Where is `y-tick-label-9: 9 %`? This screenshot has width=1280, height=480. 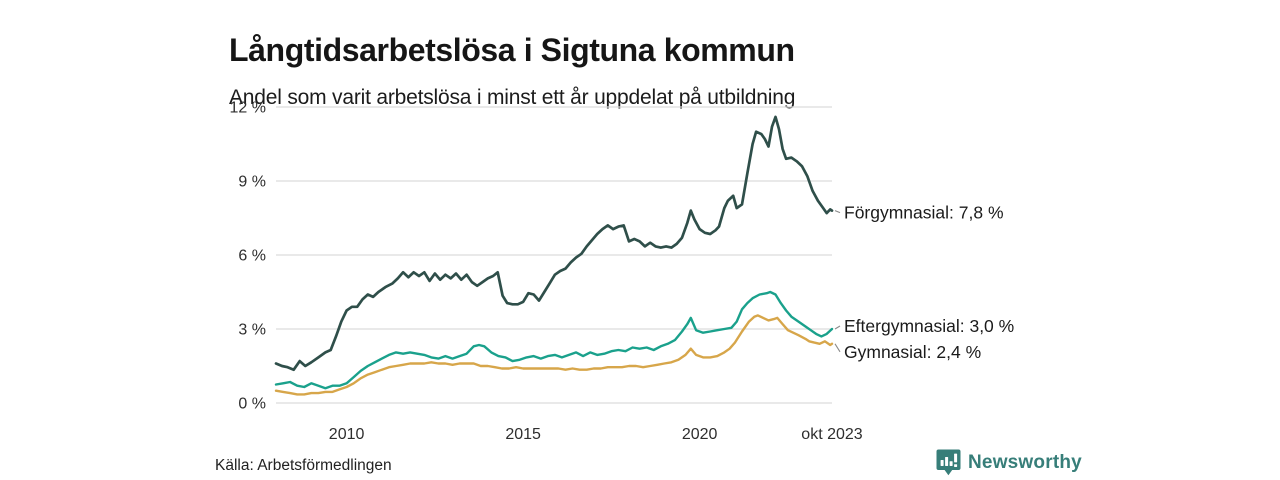
y-tick-label-9: 9 % is located at coordinates (252, 182).